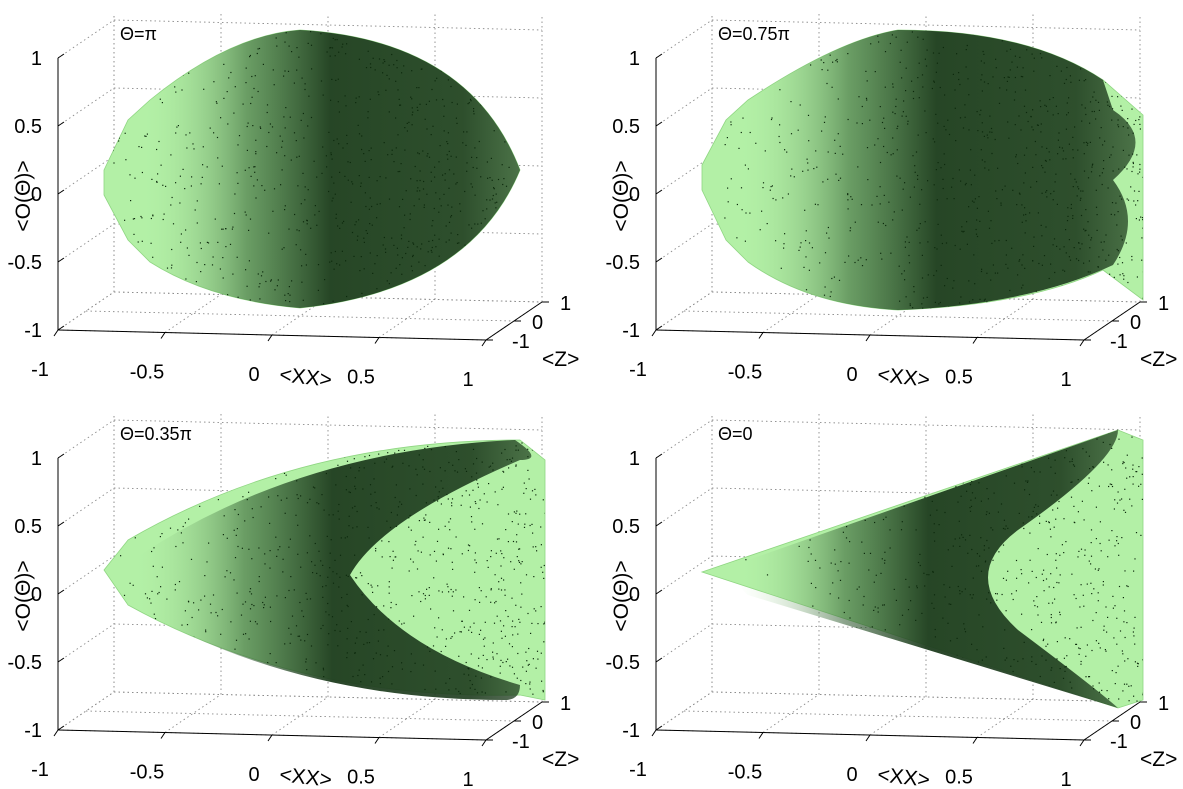 Image resolution: width=1183 pixels, height=789 pixels. I want to click on point-cloud, so click(922, 569).